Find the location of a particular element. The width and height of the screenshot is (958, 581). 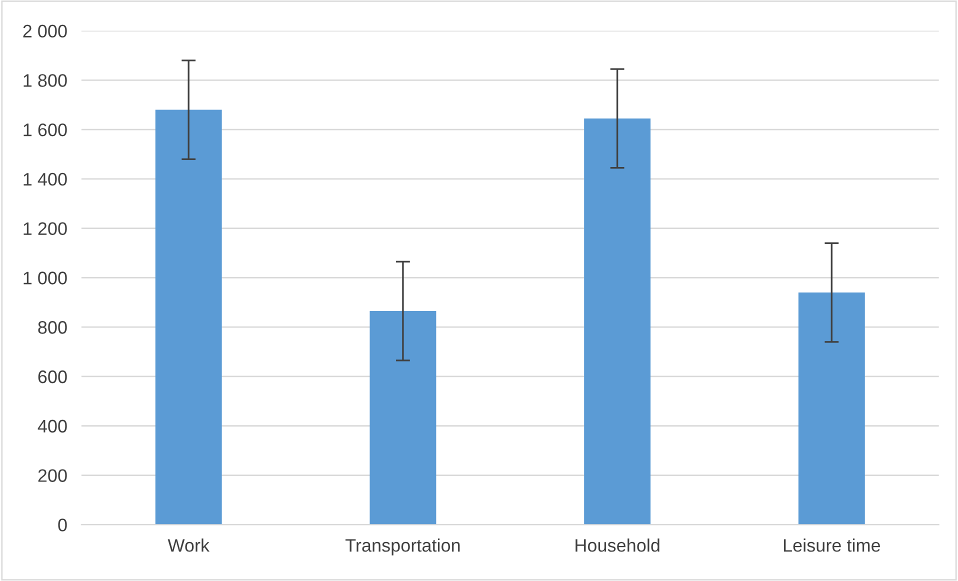

y-tick-label: 1 200 is located at coordinates (45, 229).